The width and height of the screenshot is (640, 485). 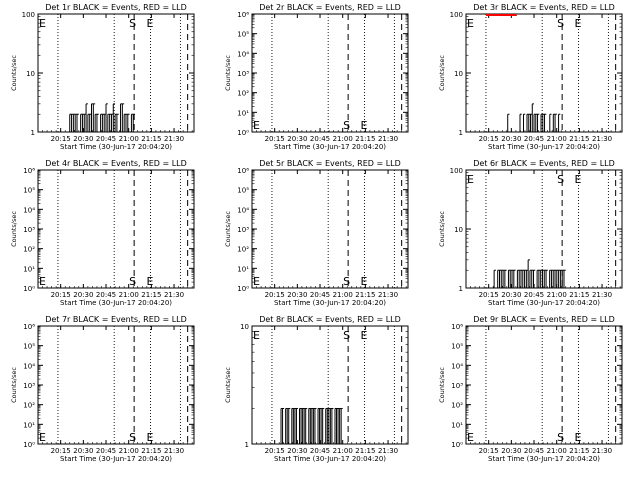 What do you see at coordinates (116, 7) in the screenshot?
I see `panel-title: Det 1r BLACK = Events, RED = LLD` at bounding box center [116, 7].